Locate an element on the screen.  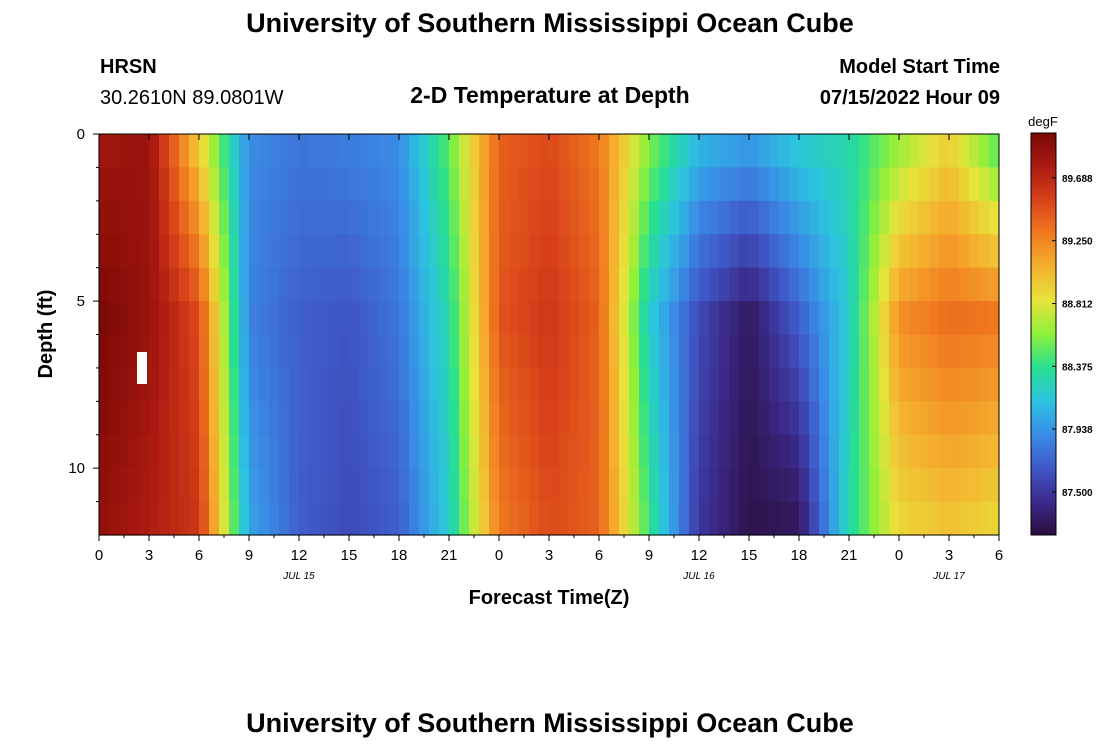
y-tick-label: 10 is located at coordinates (76, 468).